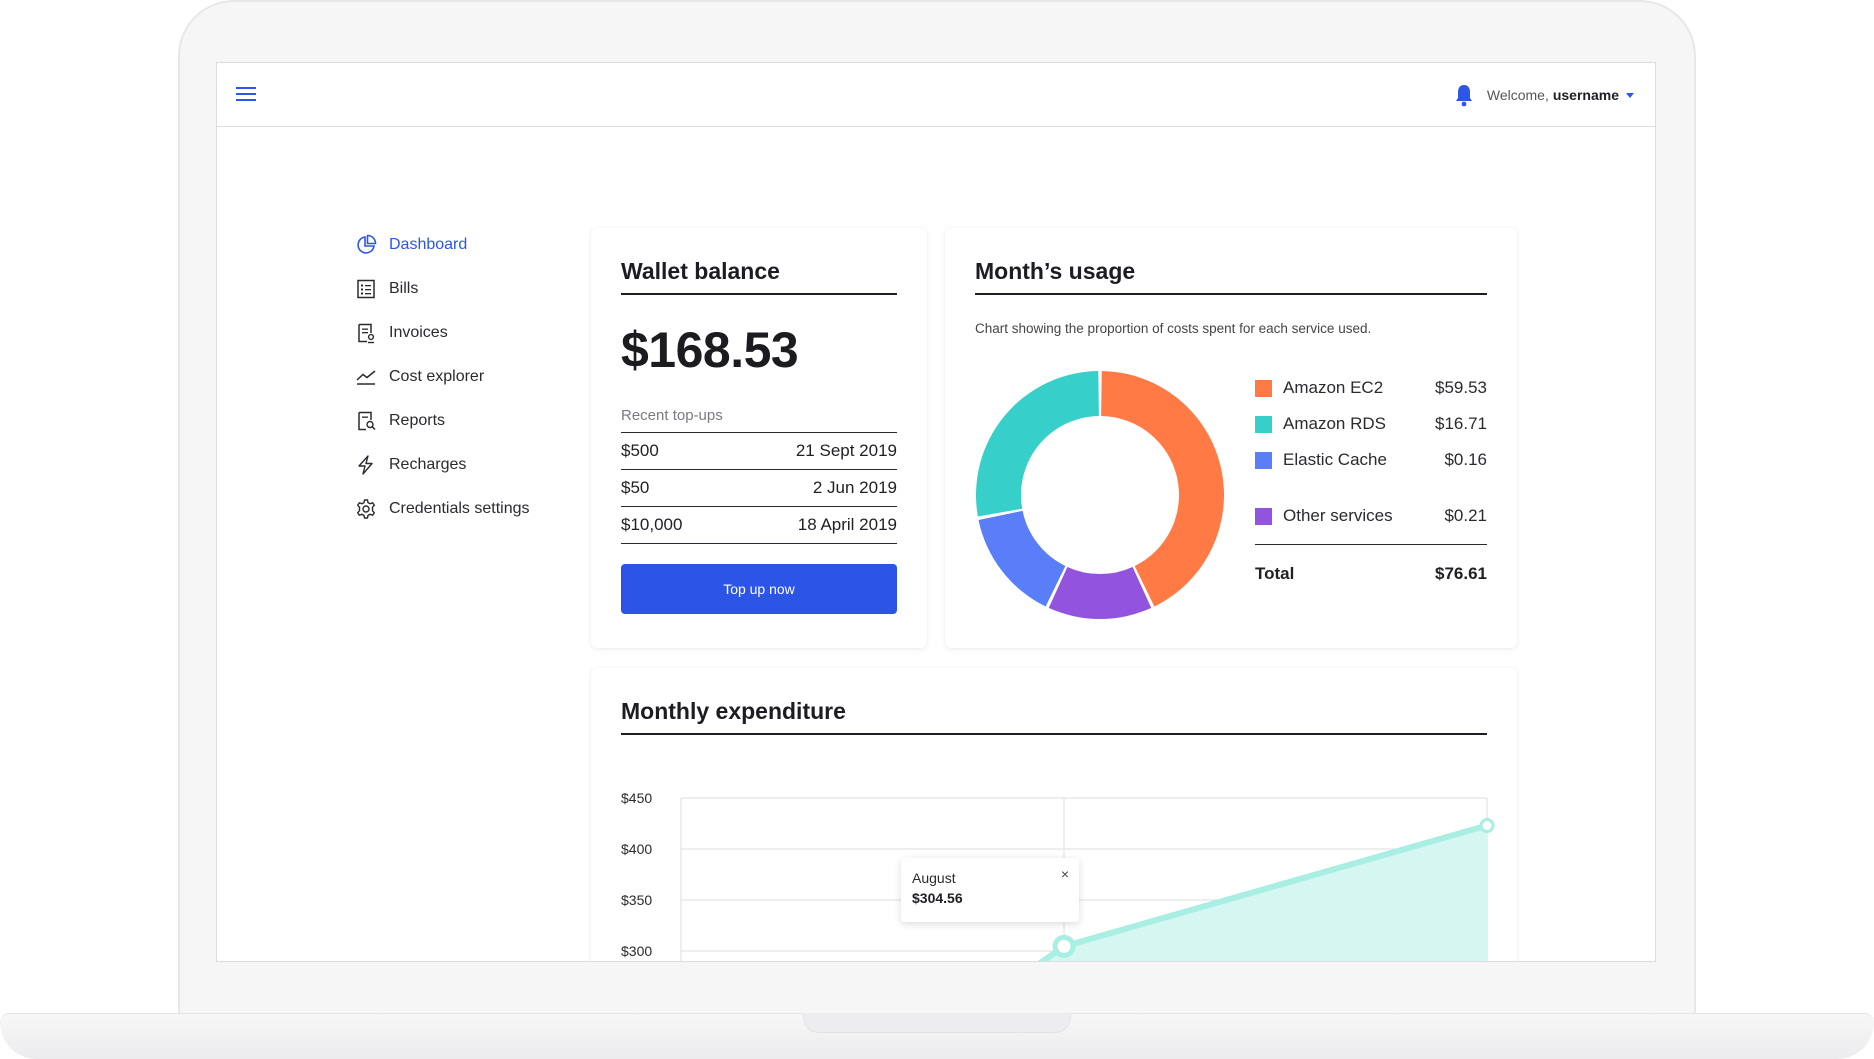  I want to click on expenditure-title: Monthly expenditure, so click(1054, 716).